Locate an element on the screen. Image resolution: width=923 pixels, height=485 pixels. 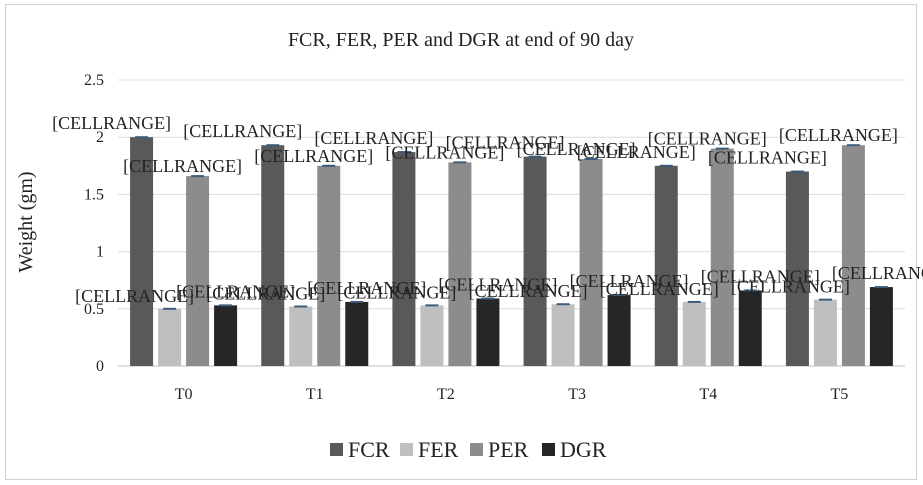
legend: FCR FER PER DGR is located at coordinates (468, 449).